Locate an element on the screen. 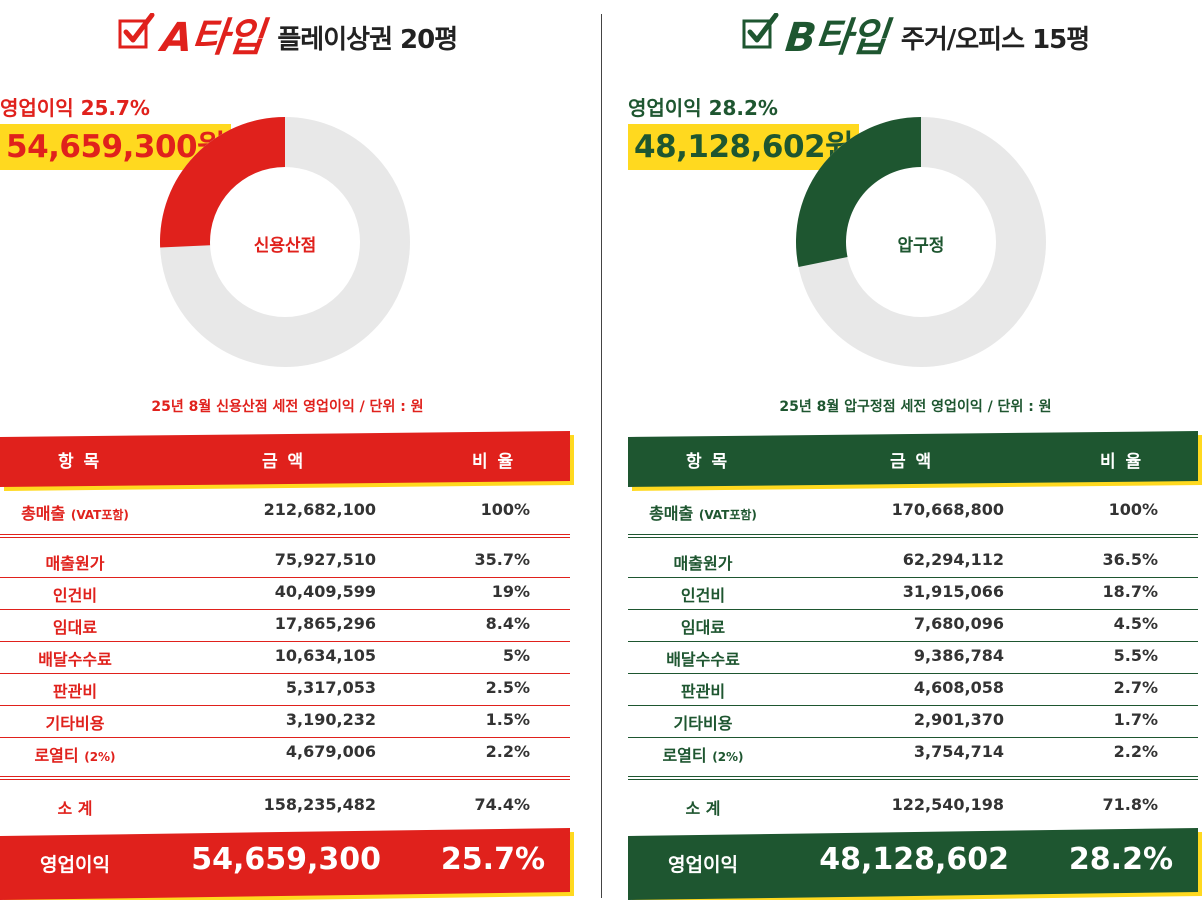 The width and height of the screenshot is (1203, 900). operating-profit-bar: 영업이익 54,659,300 25.7% is located at coordinates (287, 864).